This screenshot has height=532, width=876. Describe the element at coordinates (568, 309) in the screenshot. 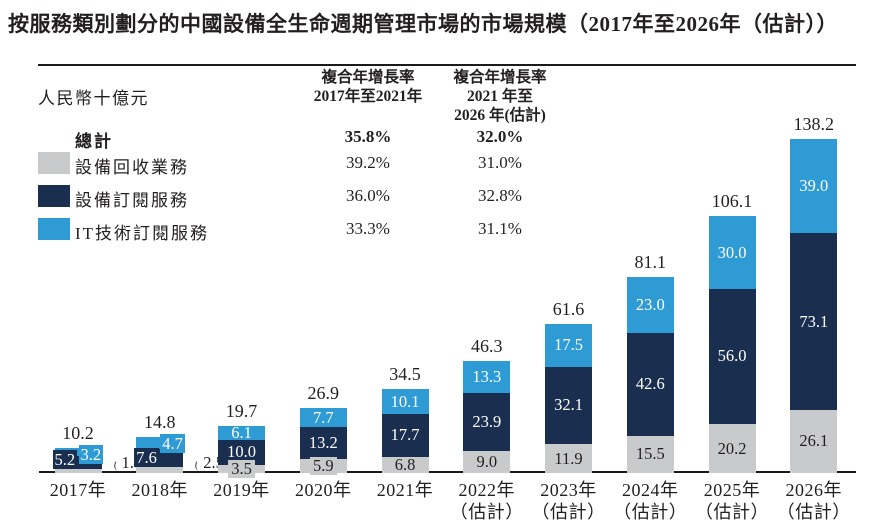

I see `total-label: 61.6` at that location.